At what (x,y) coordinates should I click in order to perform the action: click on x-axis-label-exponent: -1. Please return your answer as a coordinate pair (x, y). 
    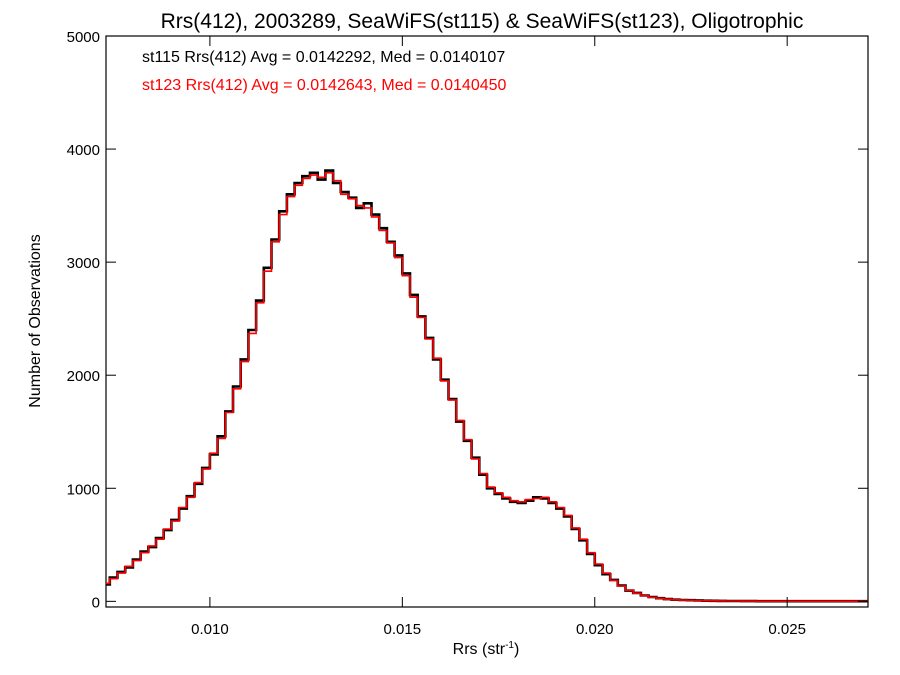
    Looking at the image, I should click on (509, 645).